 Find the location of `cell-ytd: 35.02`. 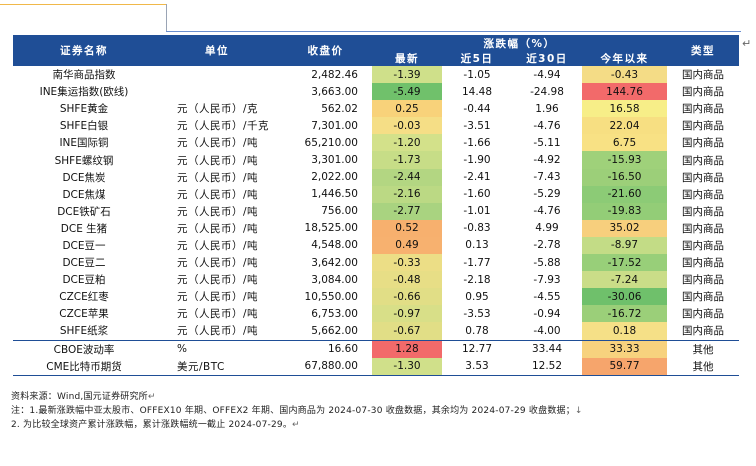

cell-ytd: 35.02 is located at coordinates (625, 228).